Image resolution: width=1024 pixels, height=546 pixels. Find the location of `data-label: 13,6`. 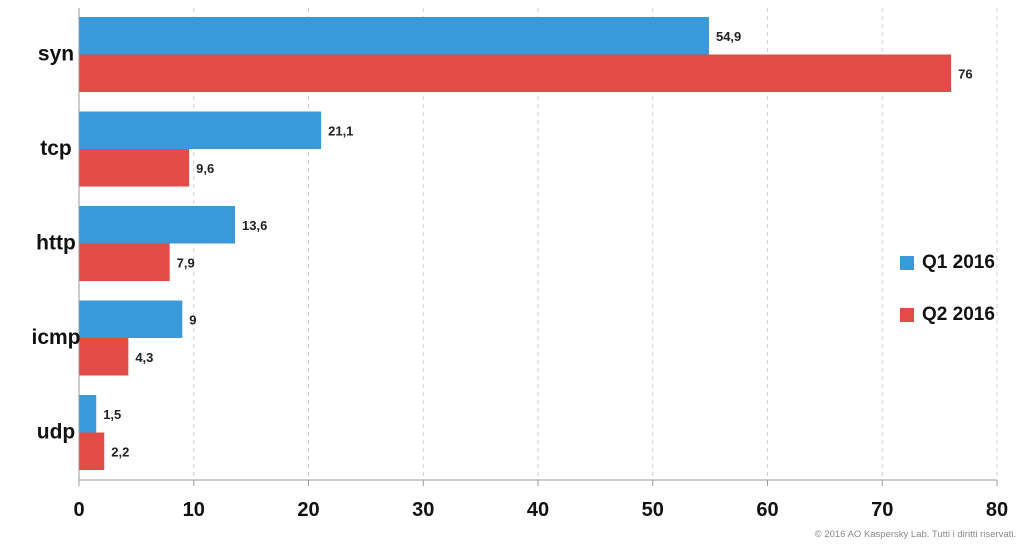

data-label: 13,6 is located at coordinates (254, 225).